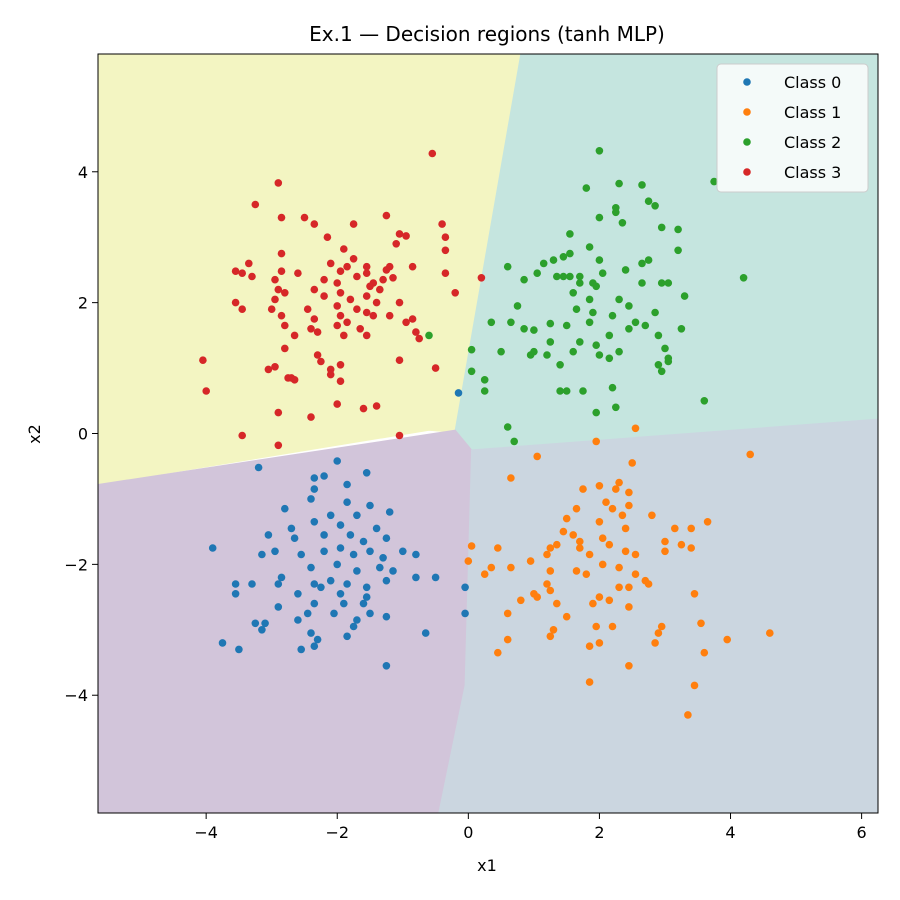 The width and height of the screenshot is (900, 900). I want to click on y-axis: −4 −2 0 2 4, so click(81, 434).